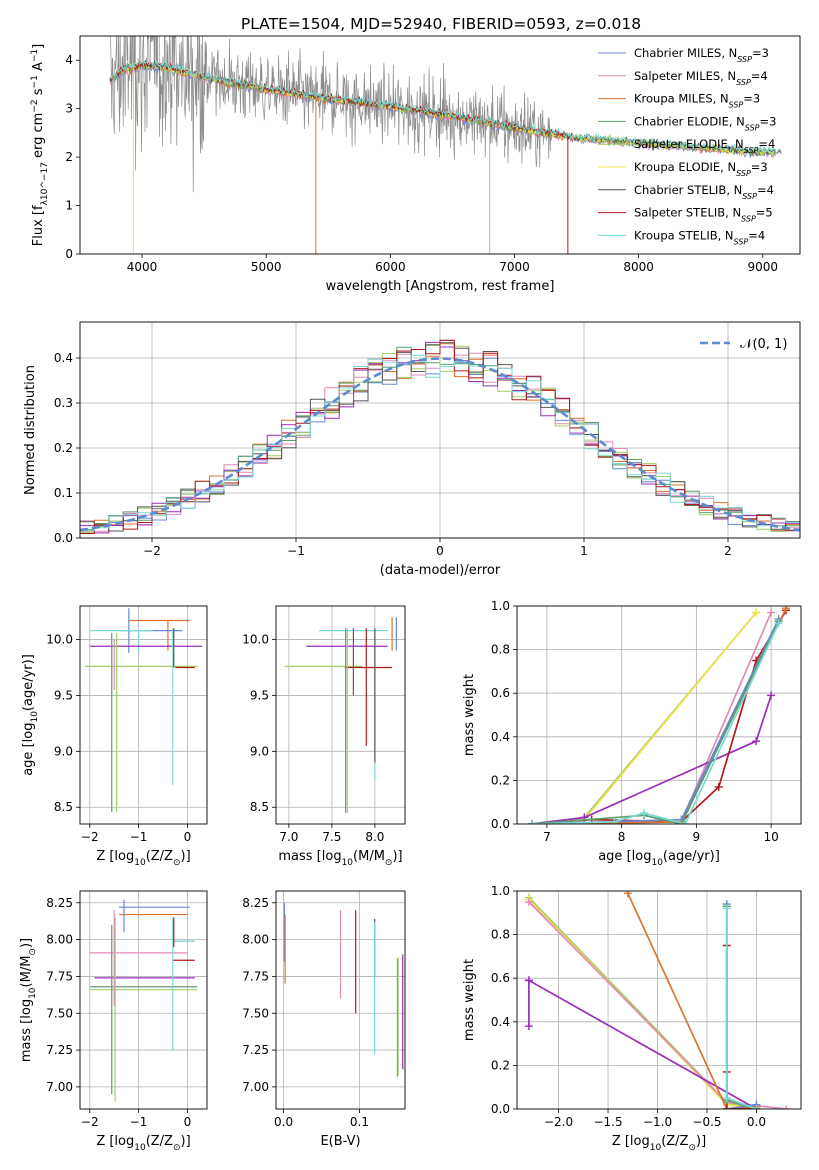 Image resolution: width=819 pixels, height=1170 pixels. I want to click on series-line-ch_elodie, so click(655, 722).